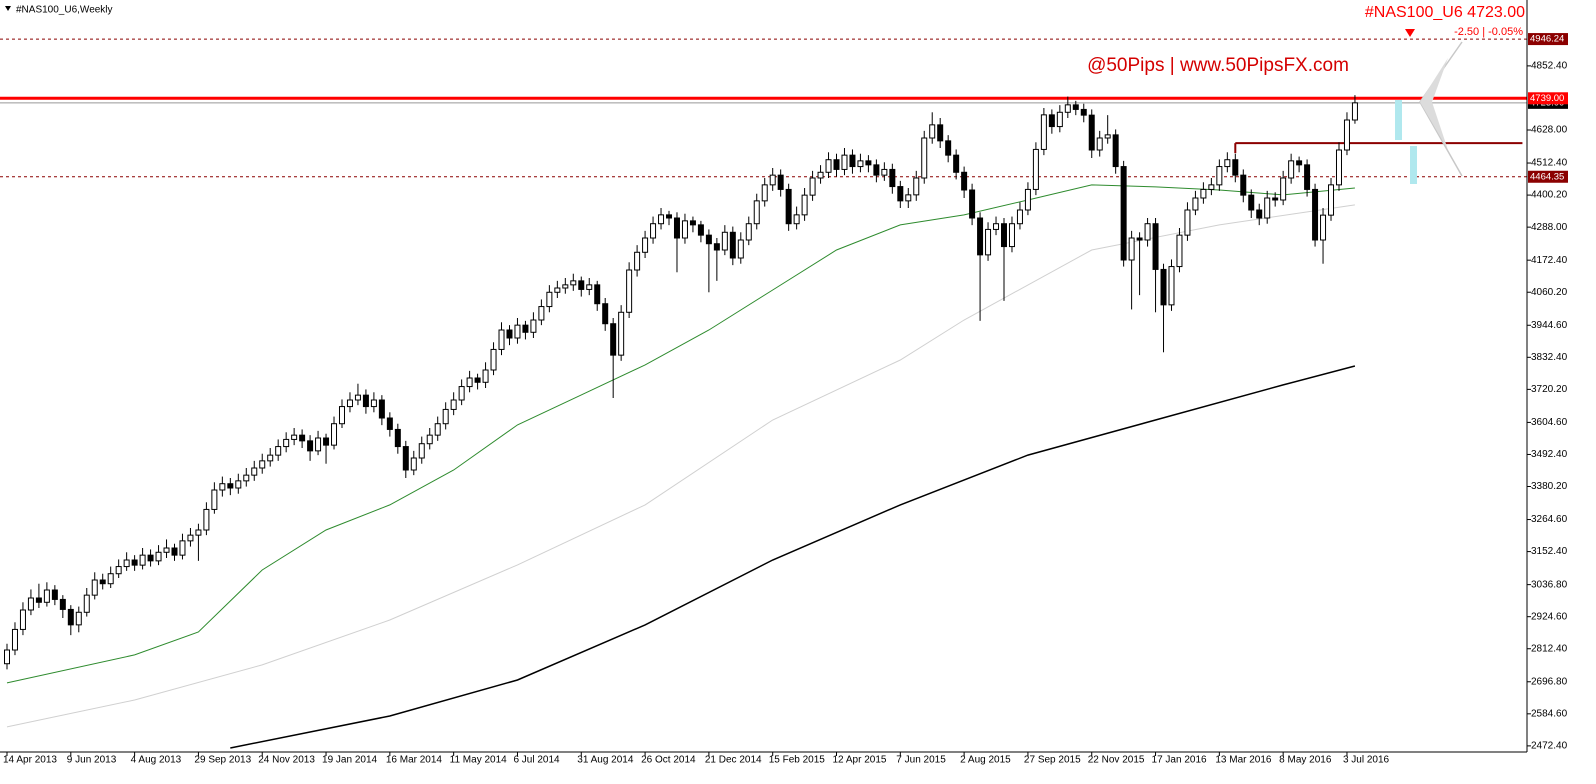 The height and width of the screenshot is (784, 1596). What do you see at coordinates (1179, 760) in the screenshot?
I see `x-tick-label: 17 Jan 2016` at bounding box center [1179, 760].